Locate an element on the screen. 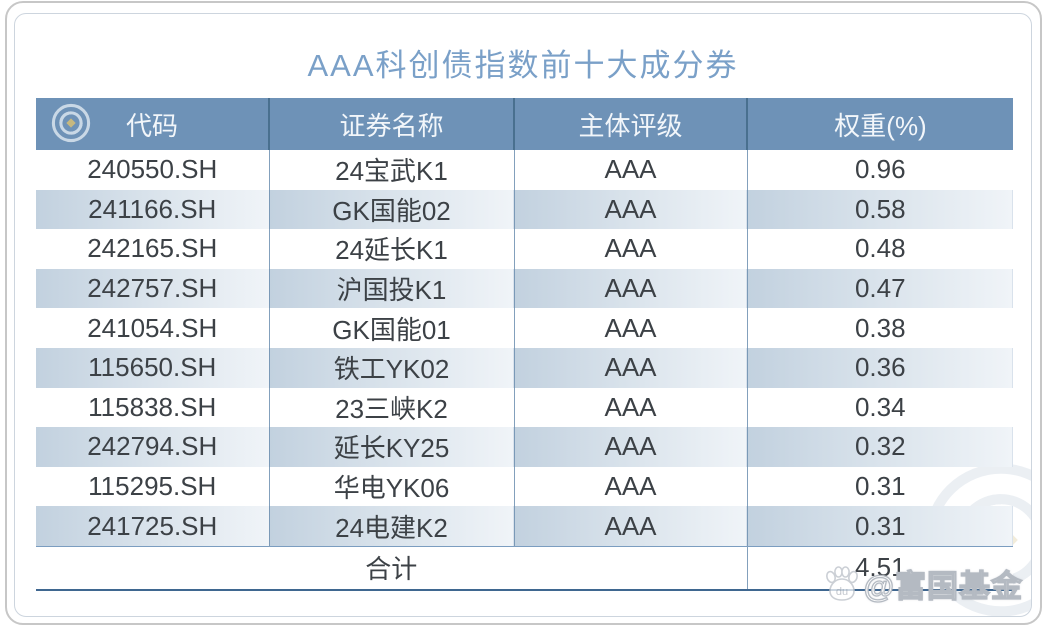 This screenshot has width=1046, height=627. header-weight: 权重(%) is located at coordinates (880, 124).